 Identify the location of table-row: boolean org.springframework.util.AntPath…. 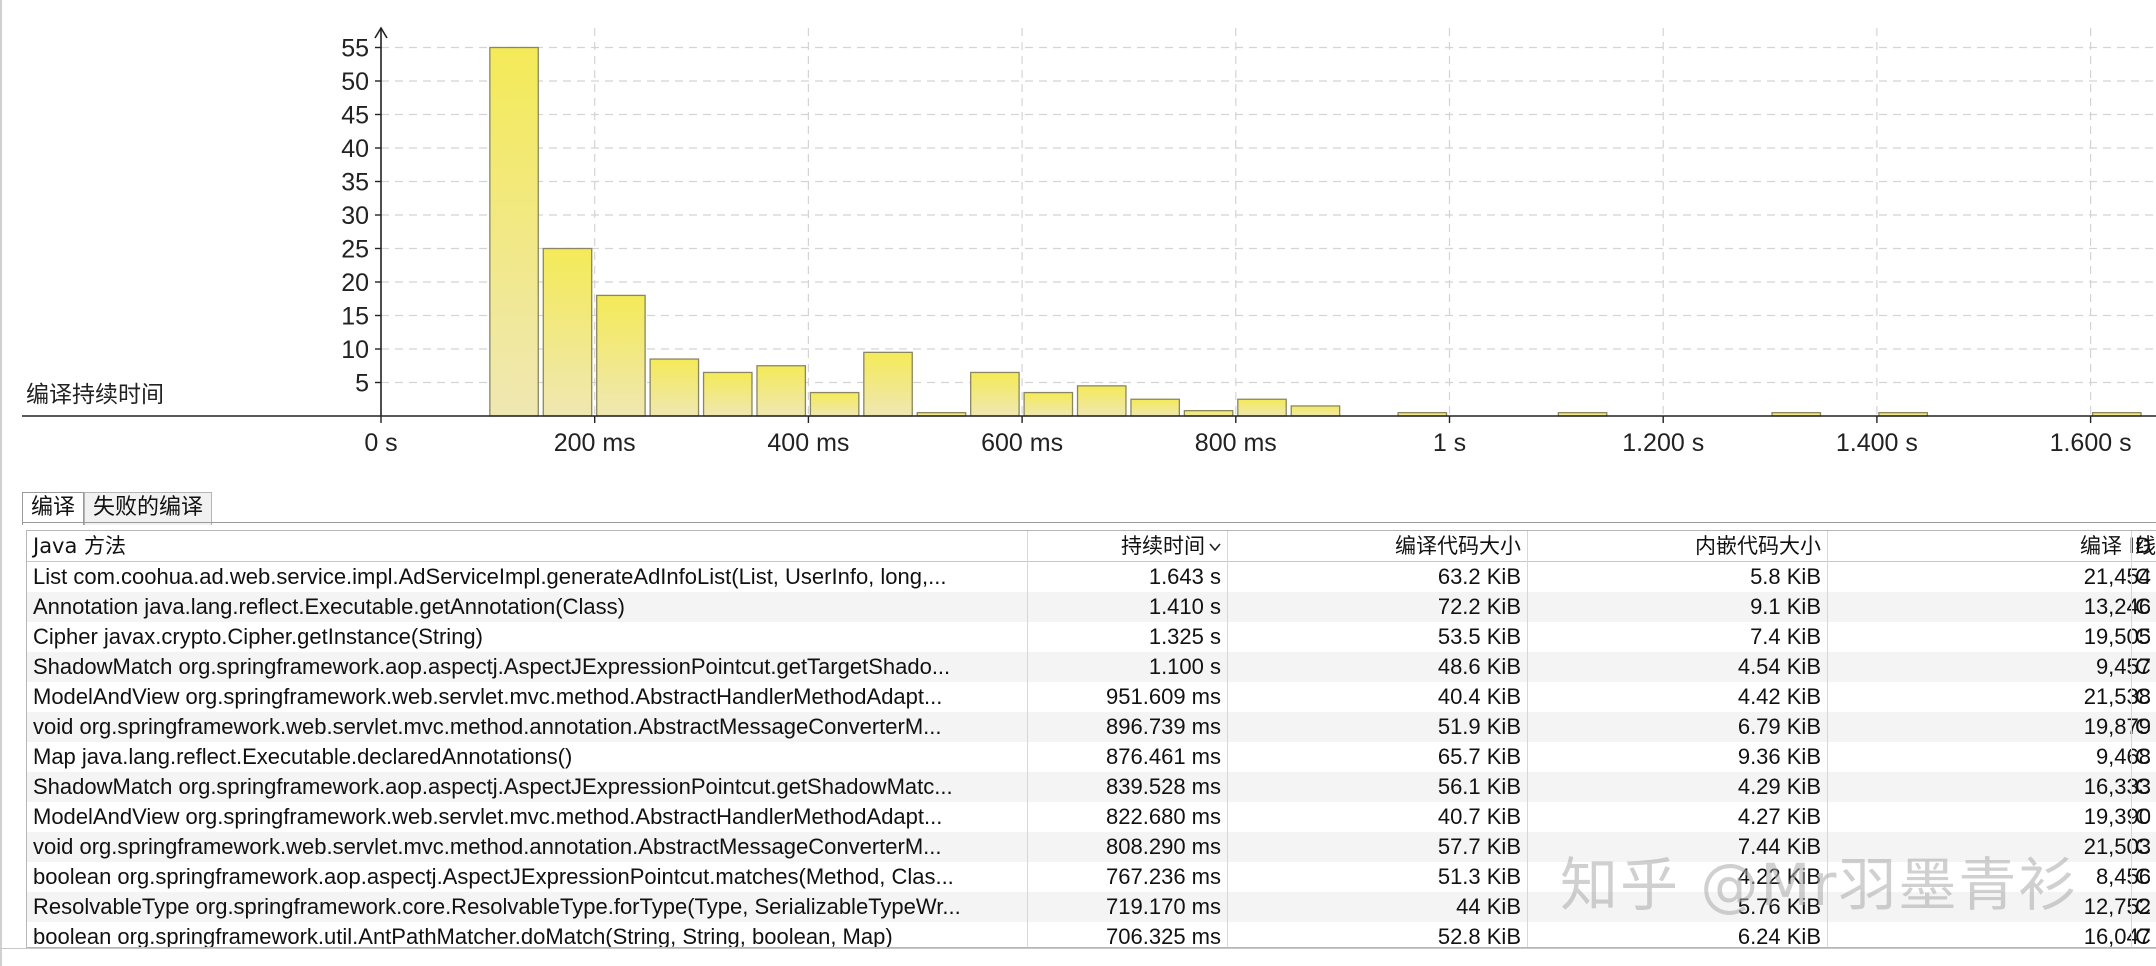
(1091, 935).